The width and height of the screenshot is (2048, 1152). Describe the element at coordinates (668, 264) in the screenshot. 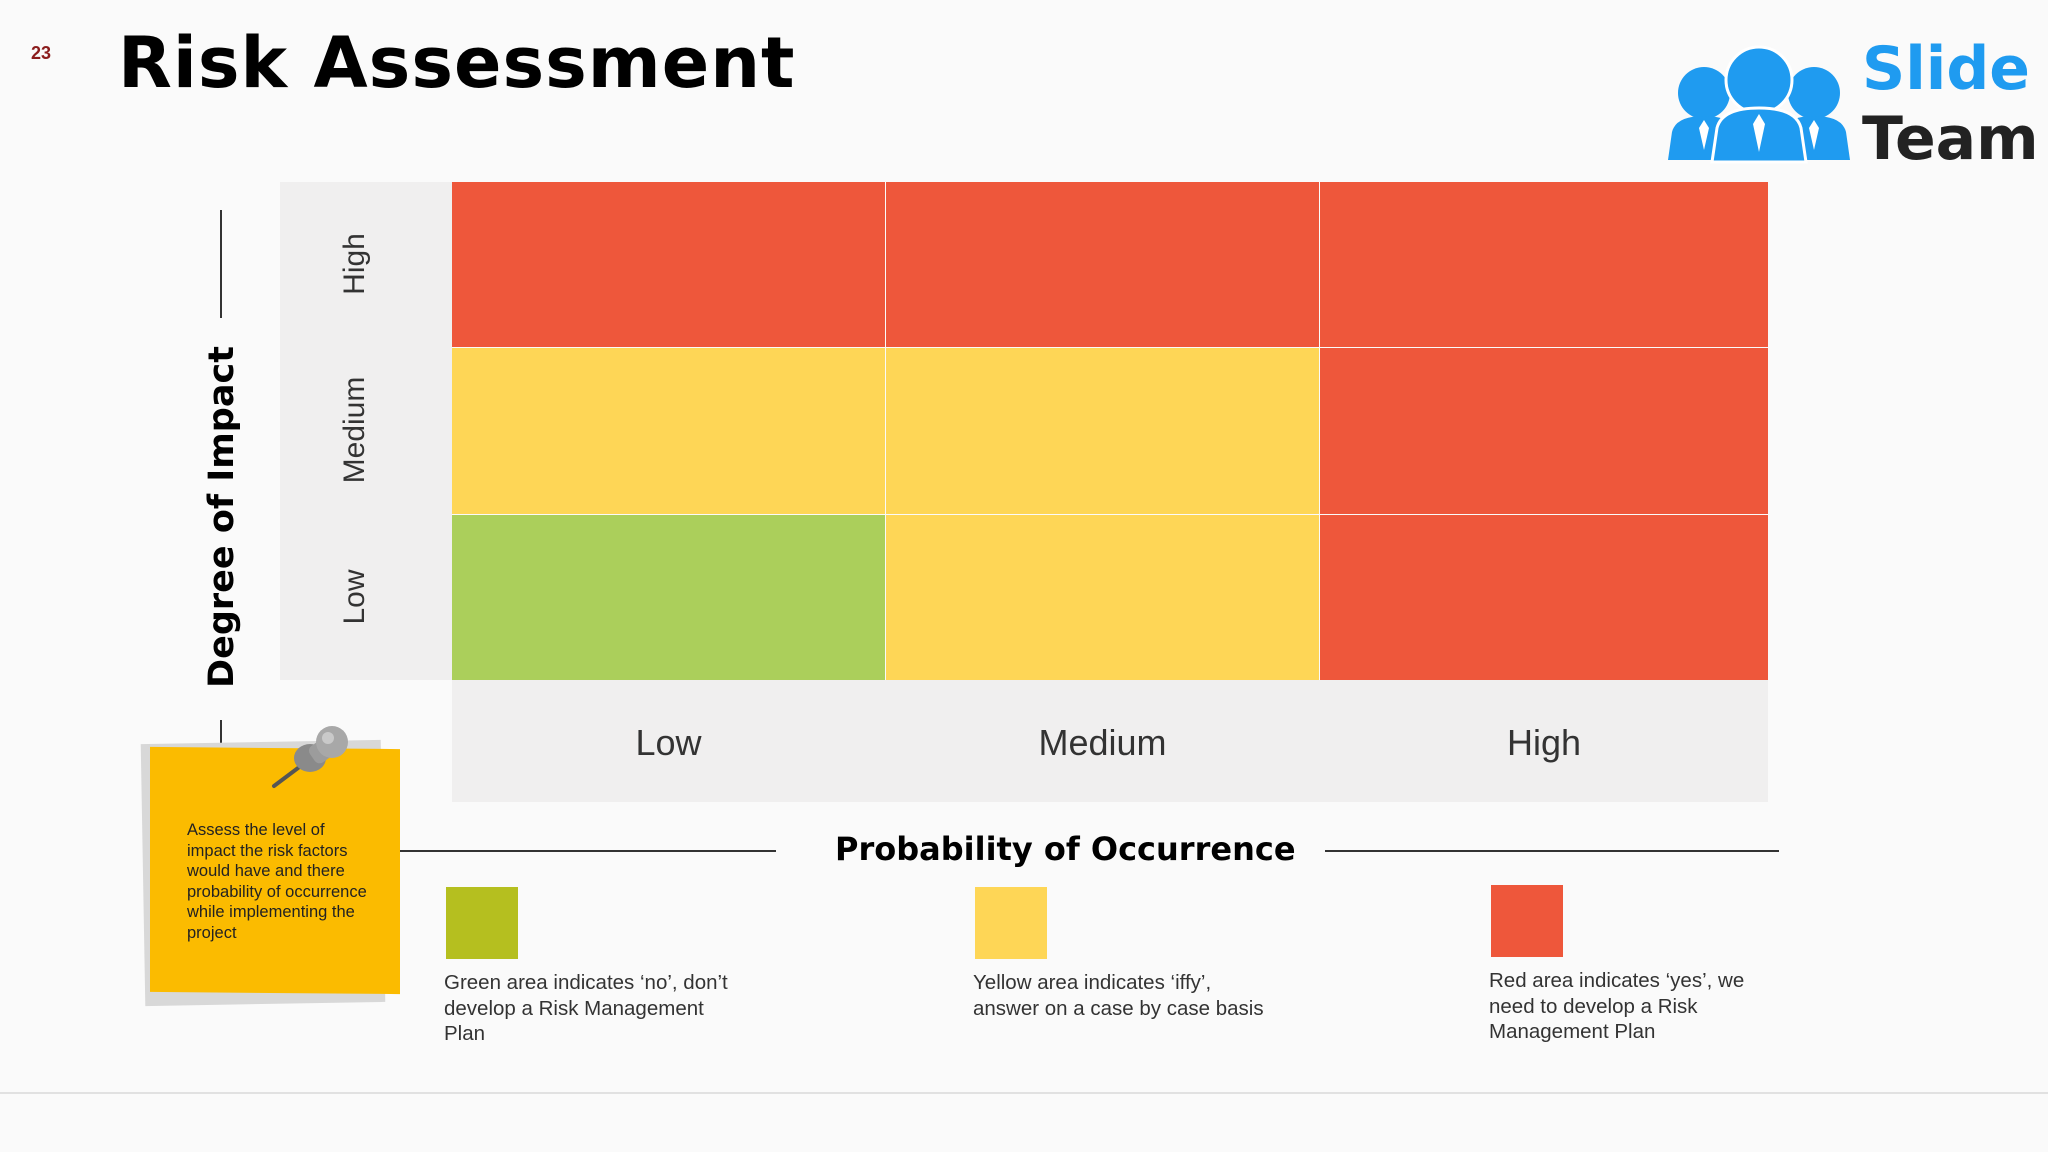

I see `cell-impact-high-prob-low` at that location.